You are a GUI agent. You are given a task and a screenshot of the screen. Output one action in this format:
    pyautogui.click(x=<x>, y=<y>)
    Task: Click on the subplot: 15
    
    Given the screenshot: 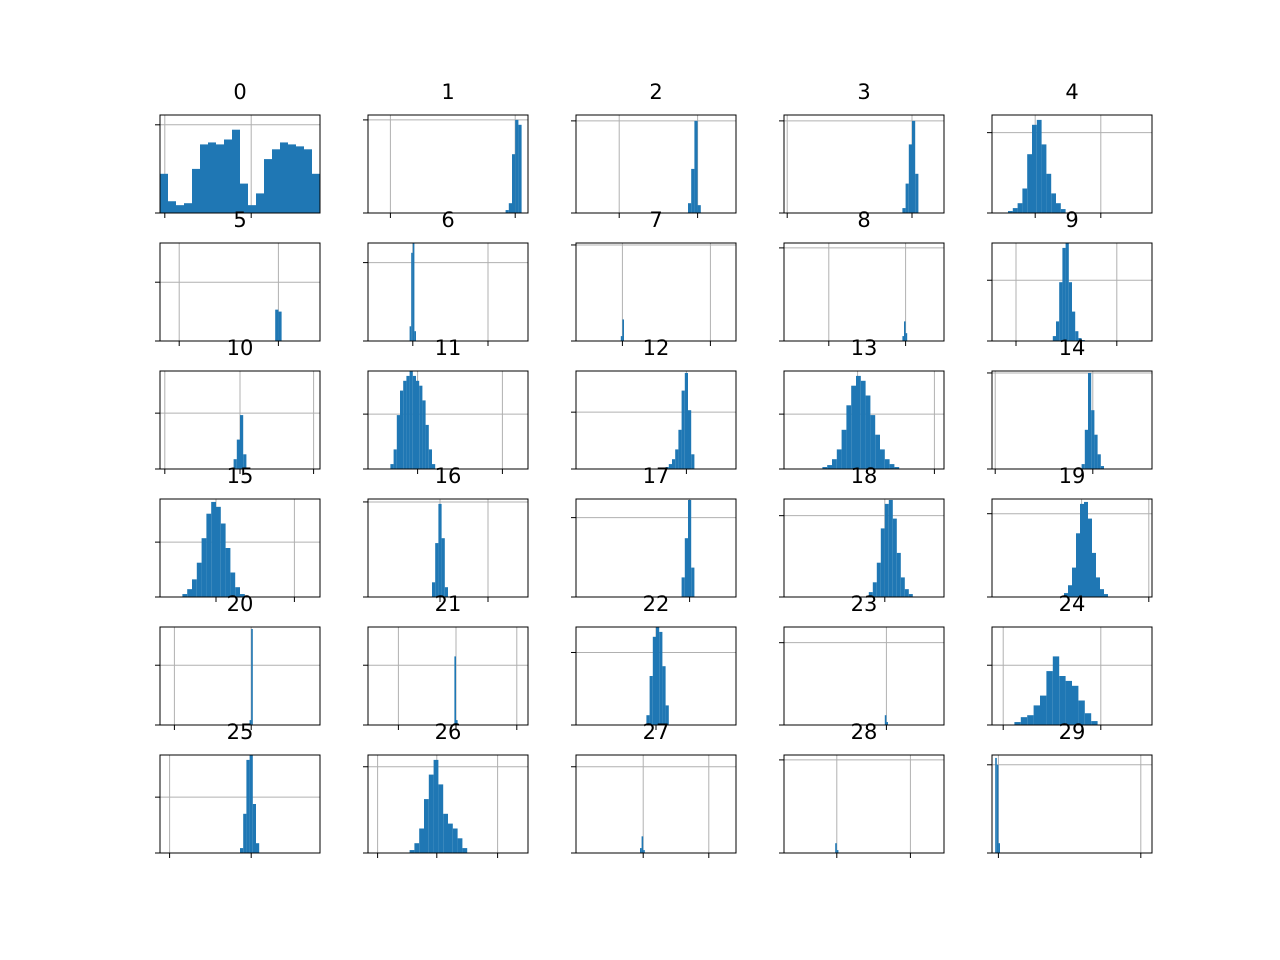 What is the action you would take?
    pyautogui.click(x=238, y=533)
    